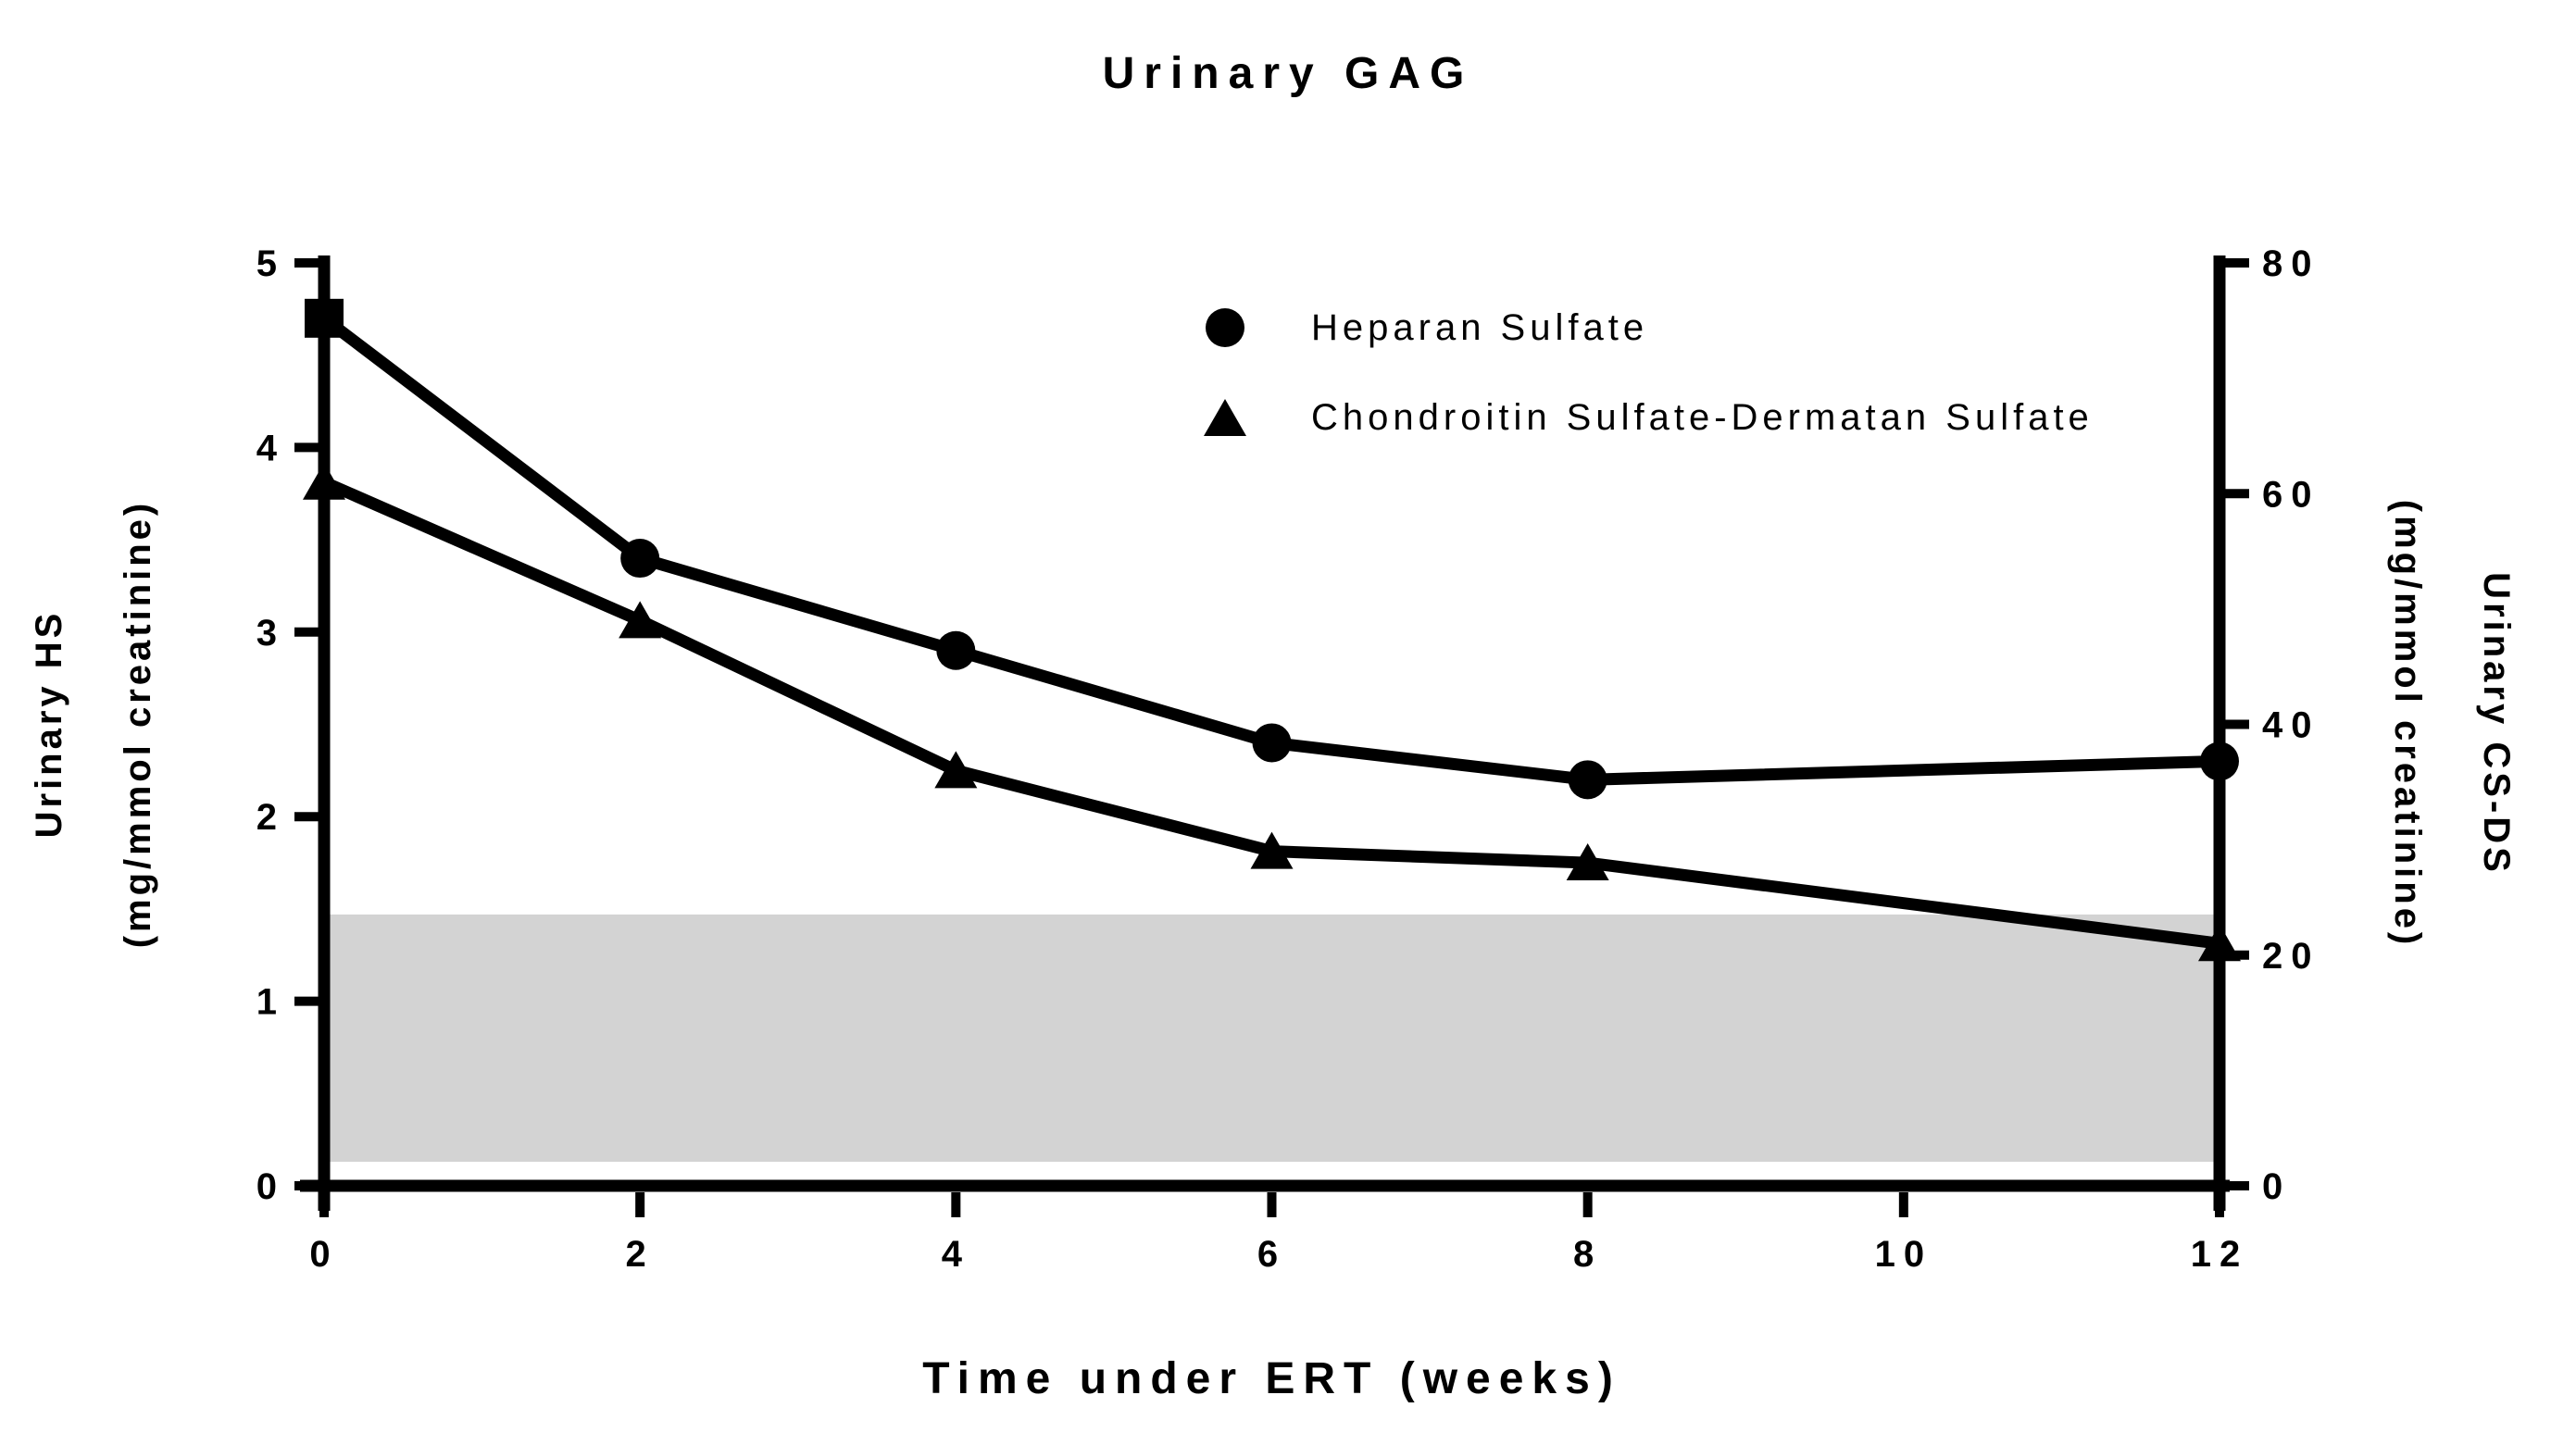 The height and width of the screenshot is (1445, 2576). I want to click on x-axis-tick-label: 4, so click(956, 1254).